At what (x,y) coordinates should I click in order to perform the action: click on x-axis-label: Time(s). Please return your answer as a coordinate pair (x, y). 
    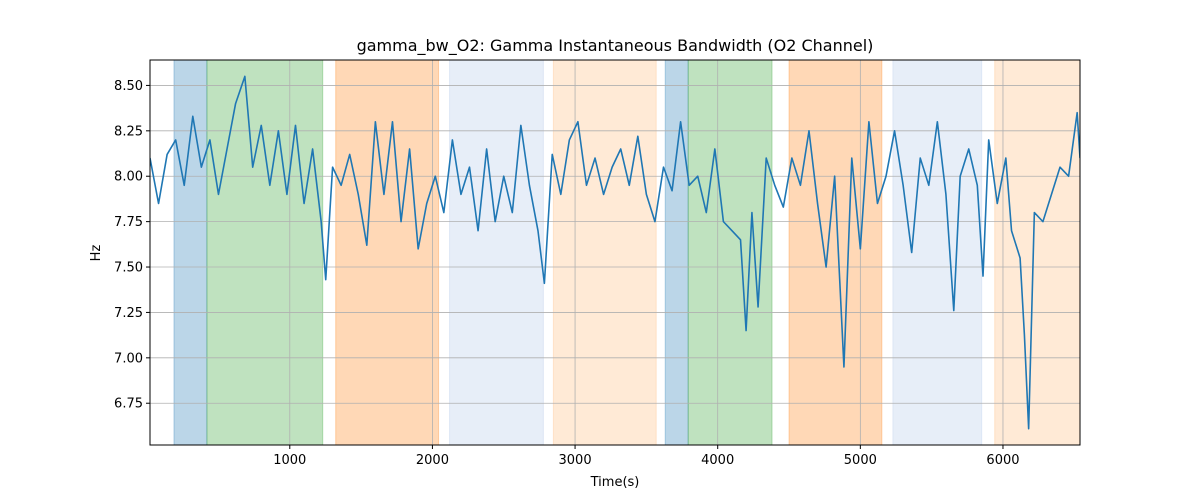
    Looking at the image, I should click on (615, 482).